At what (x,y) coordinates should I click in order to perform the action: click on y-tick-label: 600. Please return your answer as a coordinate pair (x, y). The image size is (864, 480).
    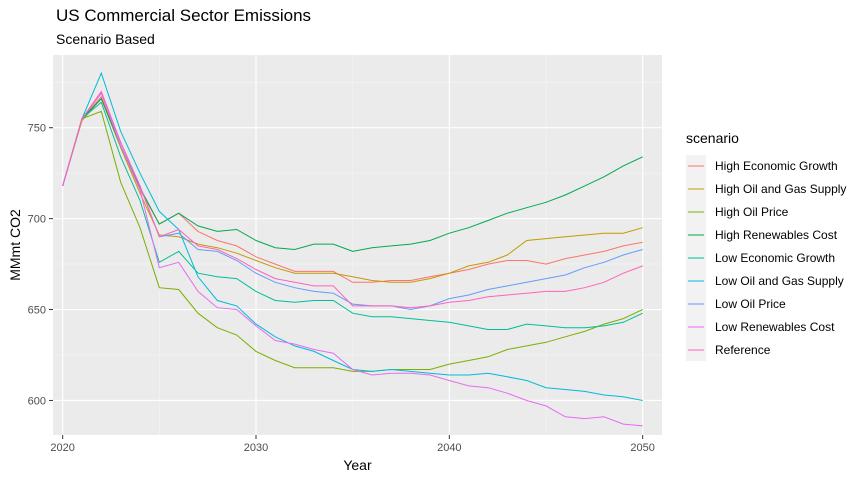
    Looking at the image, I should click on (37, 401).